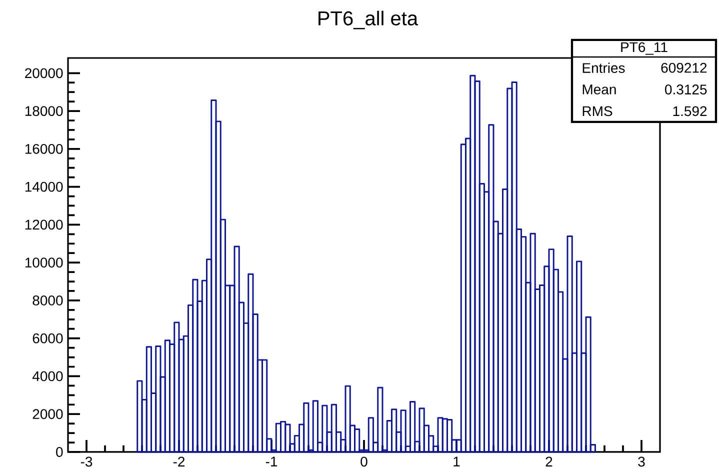  I want to click on text: 609212, so click(684, 67).